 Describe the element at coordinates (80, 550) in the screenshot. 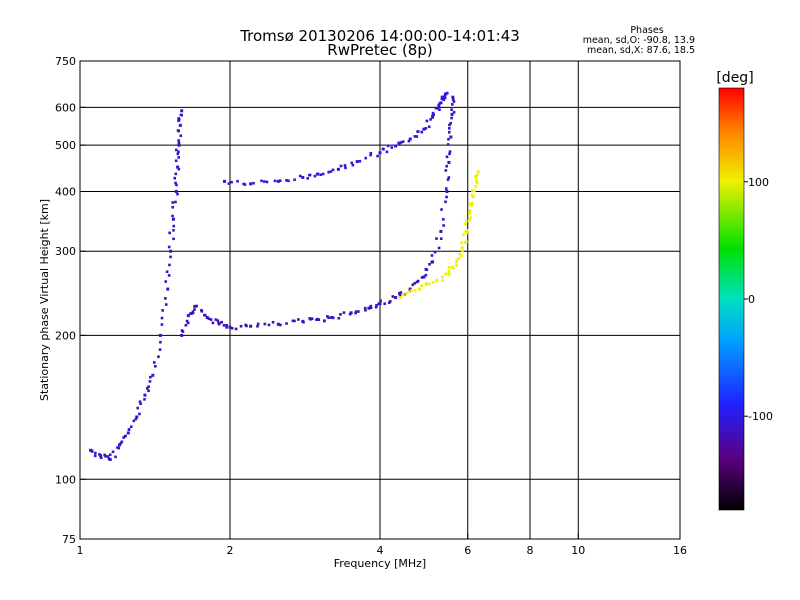

I see `x-tick-label: 1` at that location.